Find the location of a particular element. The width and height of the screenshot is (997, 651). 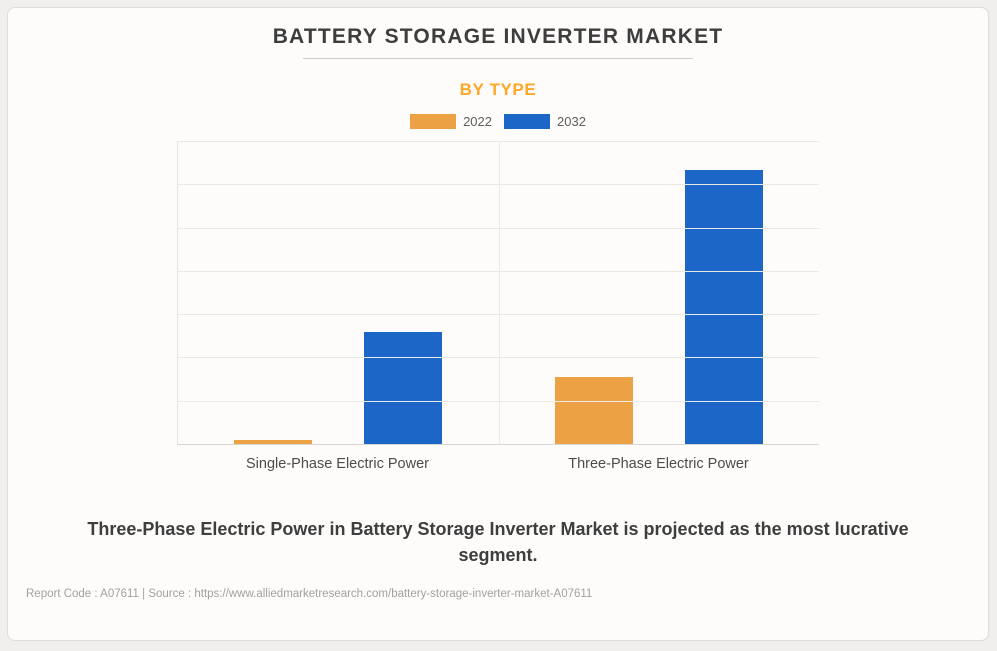

bar-2022-three-phase-electric-power is located at coordinates (593, 410).